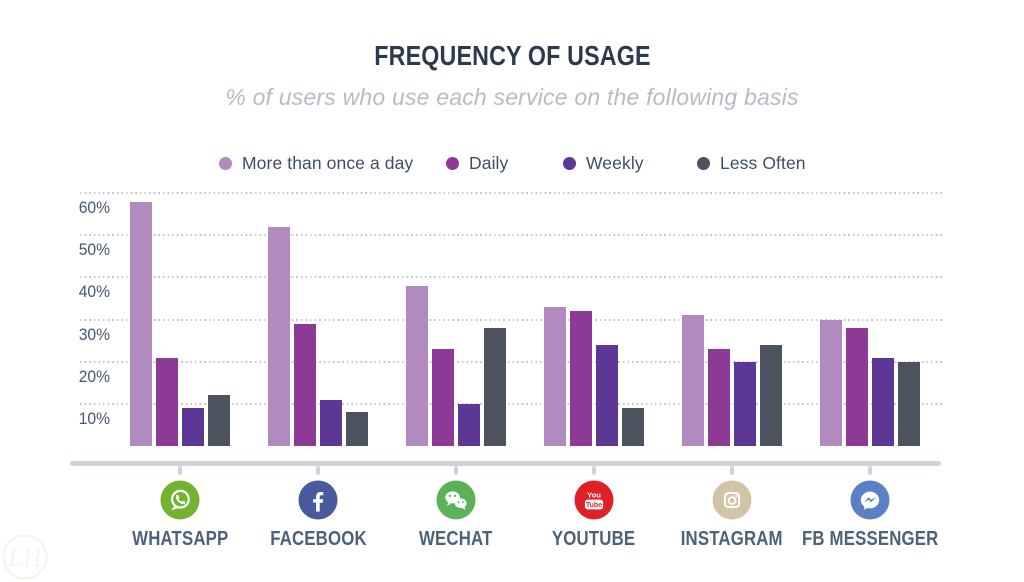 The height and width of the screenshot is (582, 1024). I want to click on chart-title: FREQUENCY OF USAGE, so click(512, 56).